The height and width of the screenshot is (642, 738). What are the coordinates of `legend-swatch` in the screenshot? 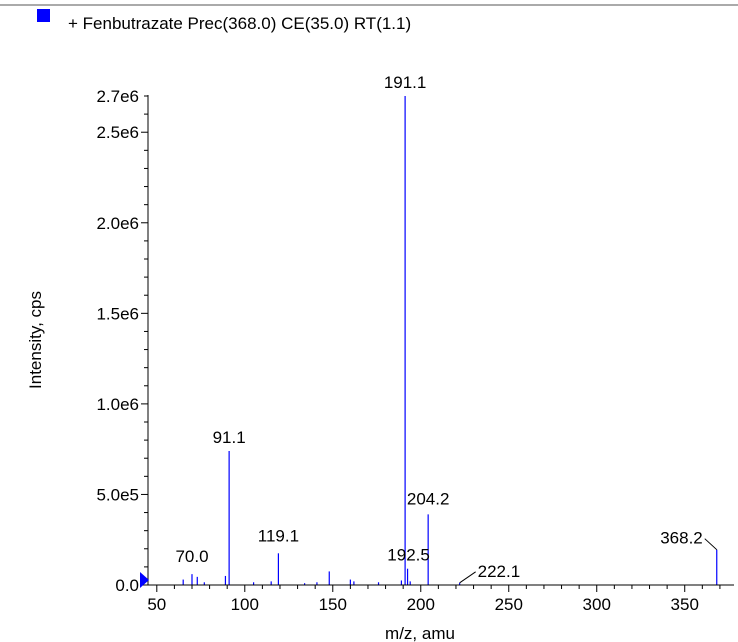 It's located at (43, 15).